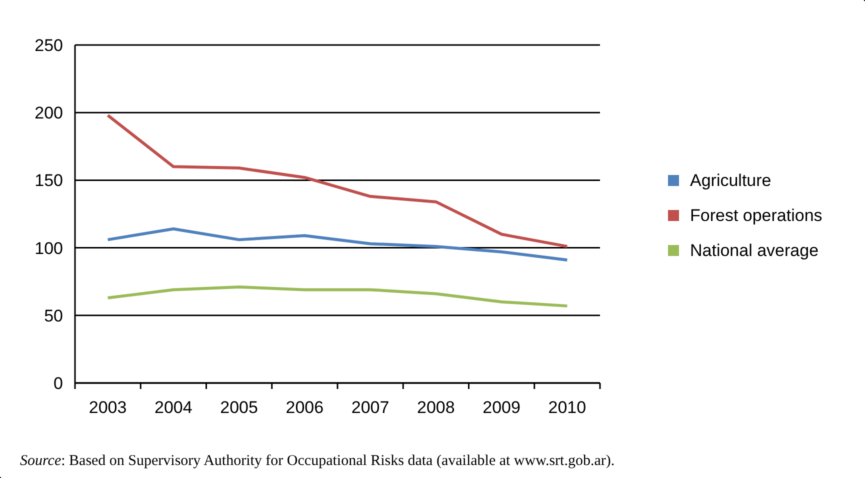 The image size is (865, 478). I want to click on y-tick-label: 200, so click(48, 113).